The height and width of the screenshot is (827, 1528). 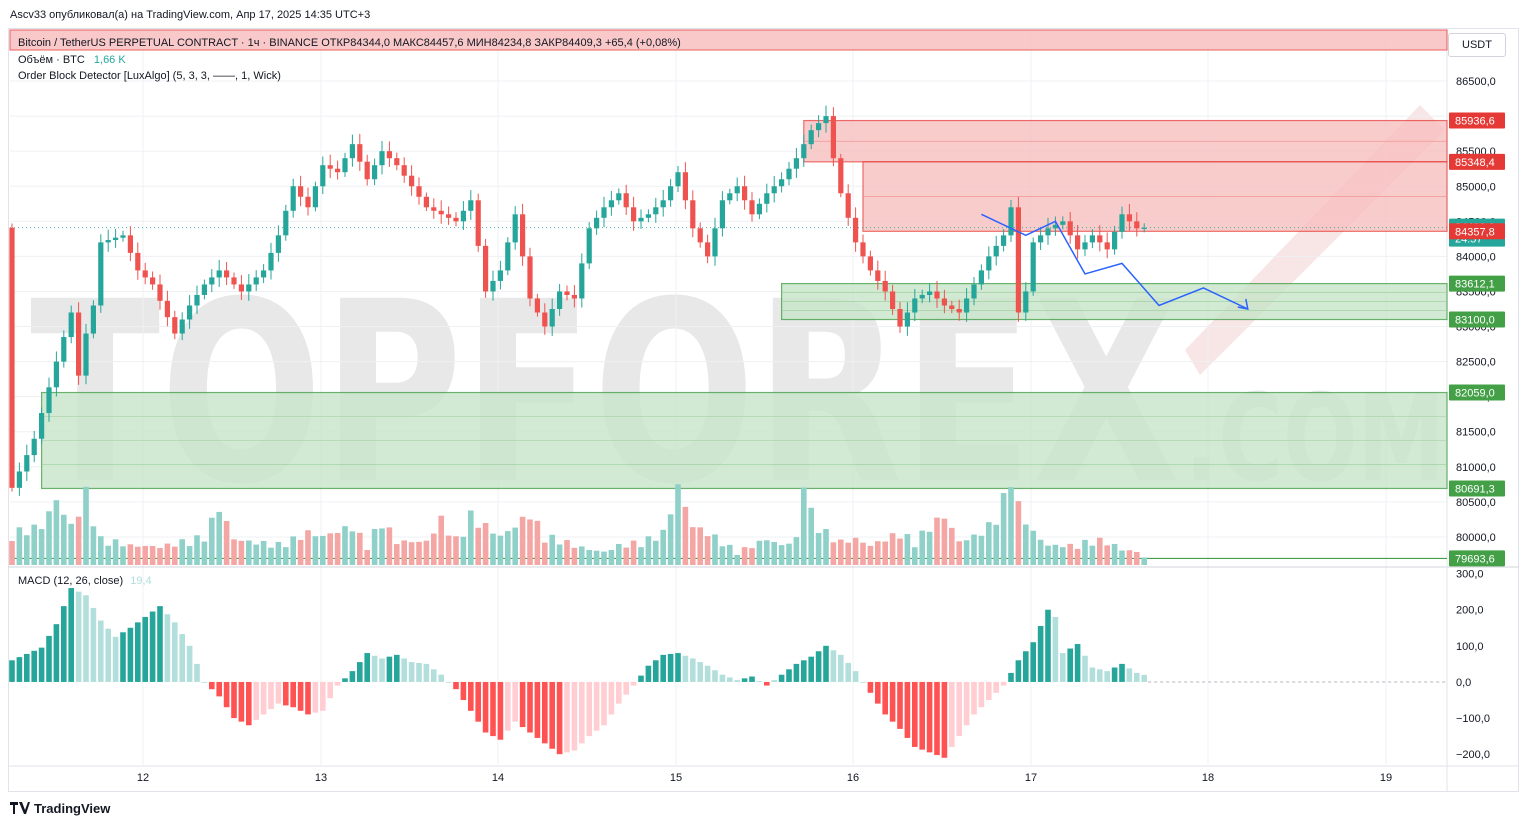 What do you see at coordinates (1470, 575) in the screenshot?
I see `macd-tick-label: 300,0` at bounding box center [1470, 575].